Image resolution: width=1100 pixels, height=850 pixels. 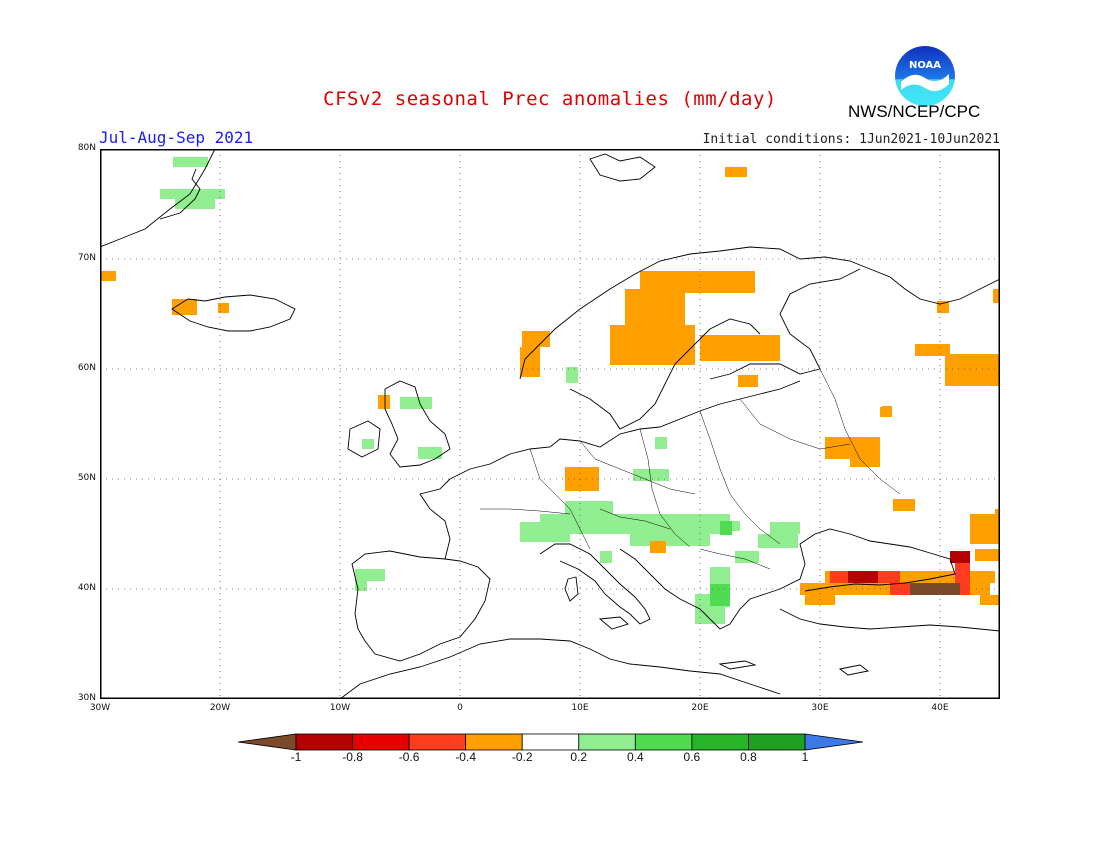 What do you see at coordinates (692, 757) in the screenshot?
I see `colorbar-label: 0.6` at bounding box center [692, 757].